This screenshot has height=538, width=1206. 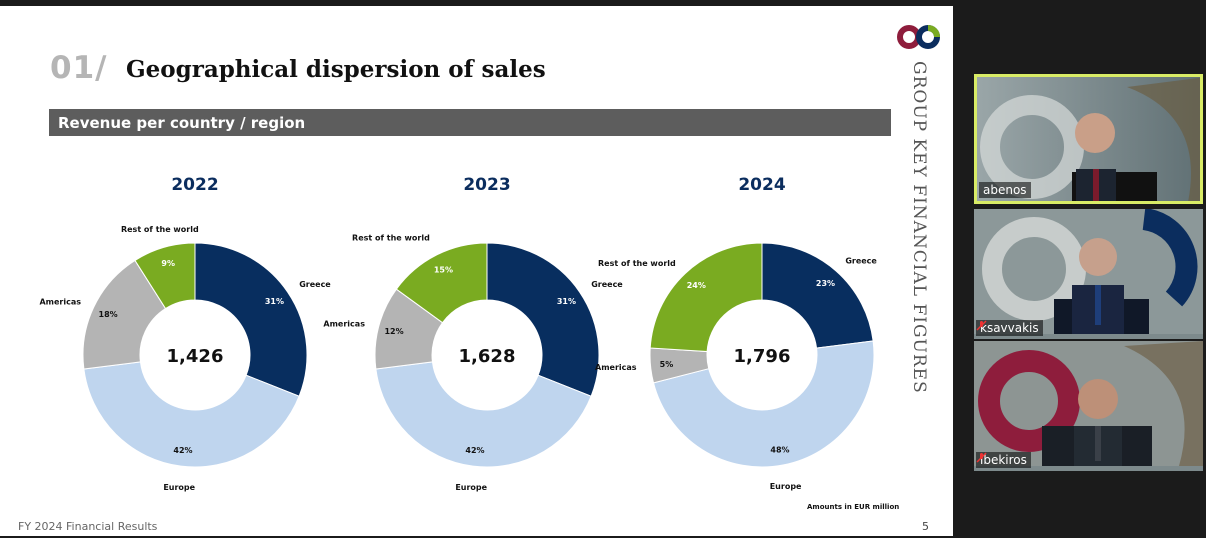 I want to click on amounts-footnote: Amounts in EUR million, so click(x=853, y=507).